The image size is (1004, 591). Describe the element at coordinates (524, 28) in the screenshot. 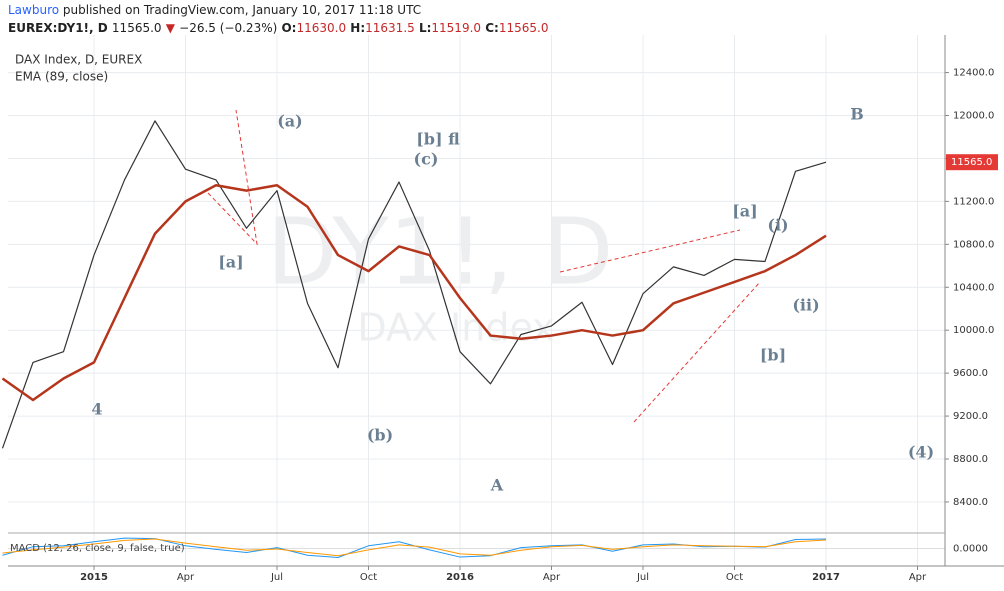

I see `c-value: 11565.0` at that location.